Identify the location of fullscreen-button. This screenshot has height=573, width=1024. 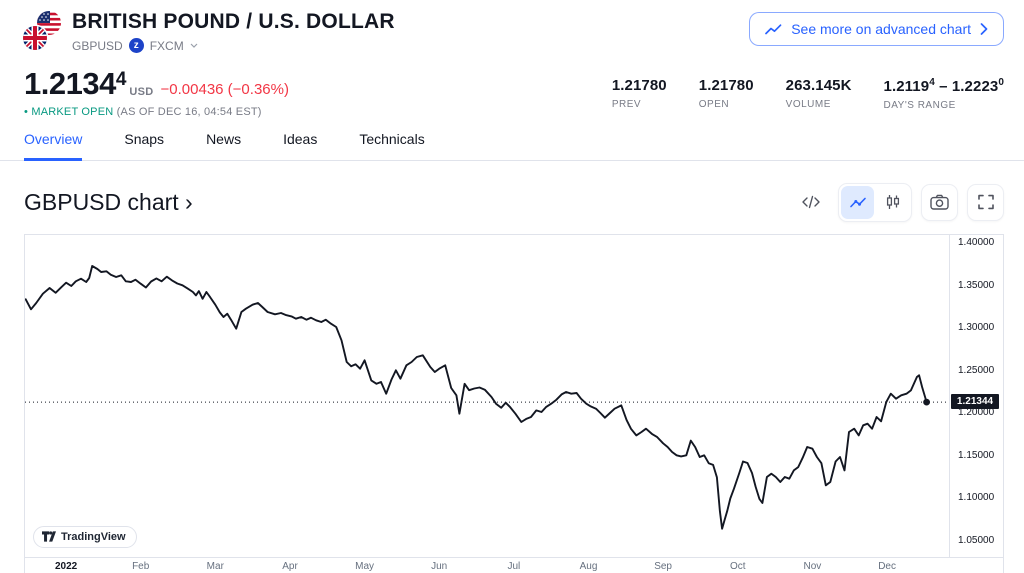
(985, 202).